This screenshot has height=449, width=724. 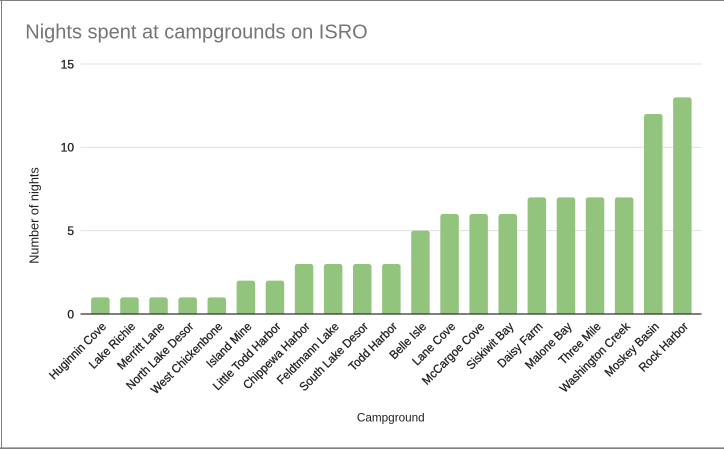 What do you see at coordinates (70, 314) in the screenshot?
I see `svg-text: 0` at bounding box center [70, 314].